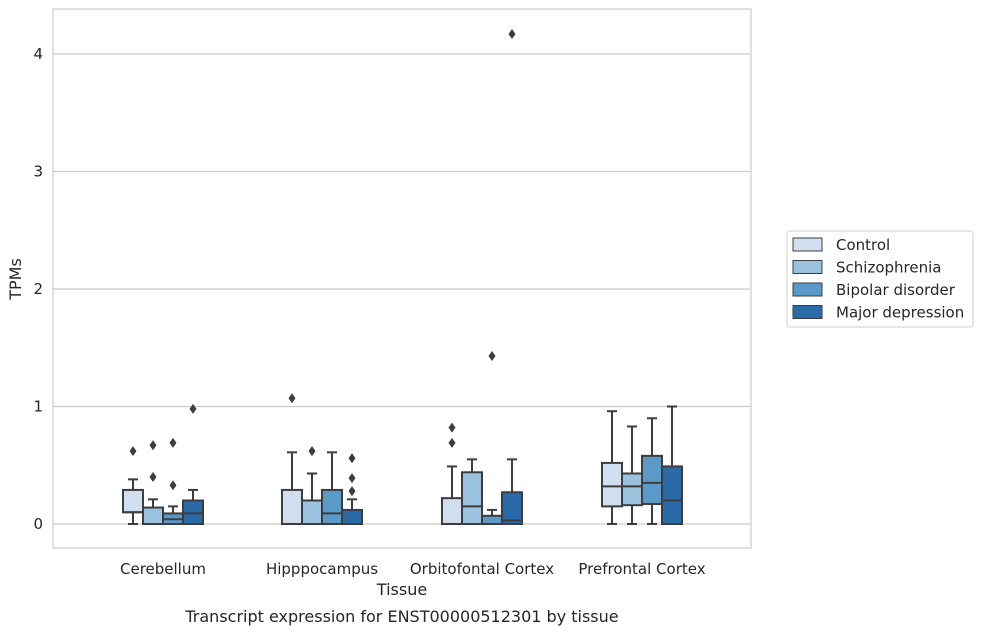 The width and height of the screenshot is (983, 634). I want to click on y-tick-labels: 0 1 2 3 4, so click(38, 289).